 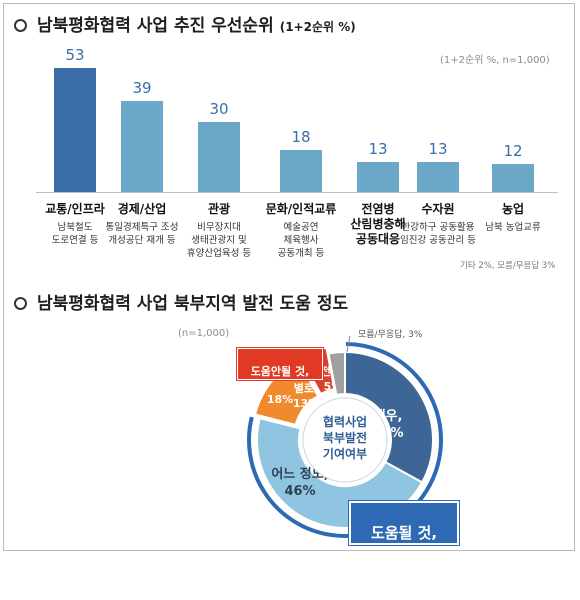 What do you see at coordinates (219, 209) in the screenshot?
I see `category-label: 관광` at bounding box center [219, 209].